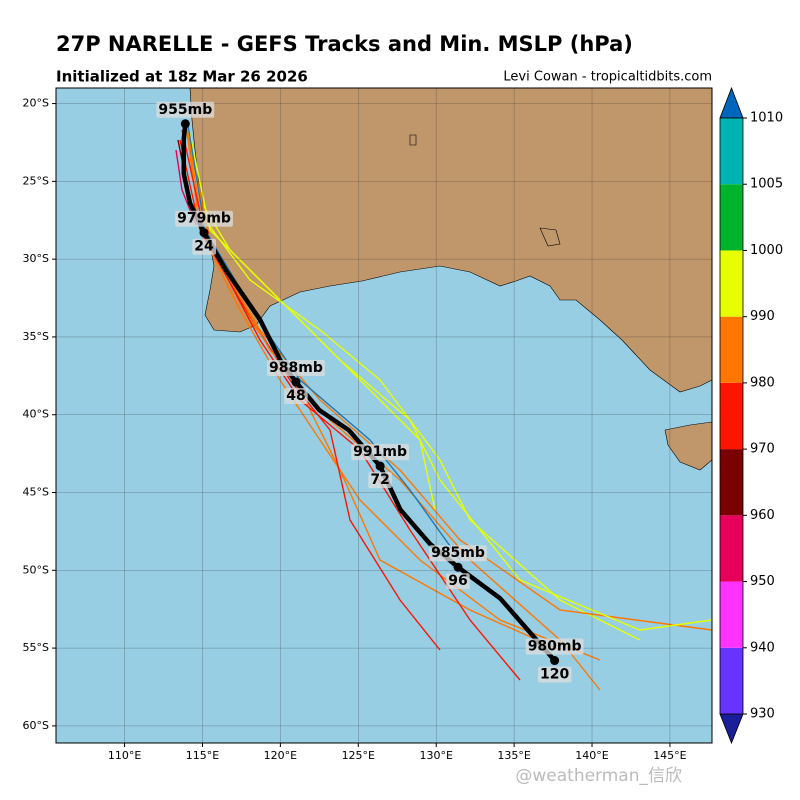  What do you see at coordinates (182, 77) in the screenshot?
I see `subtitle: Initialized at 18z Mar 26 2026` at bounding box center [182, 77].